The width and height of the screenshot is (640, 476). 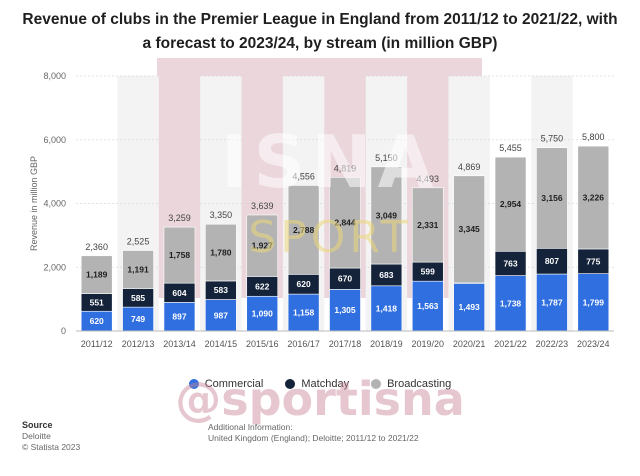 I want to click on source-heading: Source, so click(x=37, y=425).